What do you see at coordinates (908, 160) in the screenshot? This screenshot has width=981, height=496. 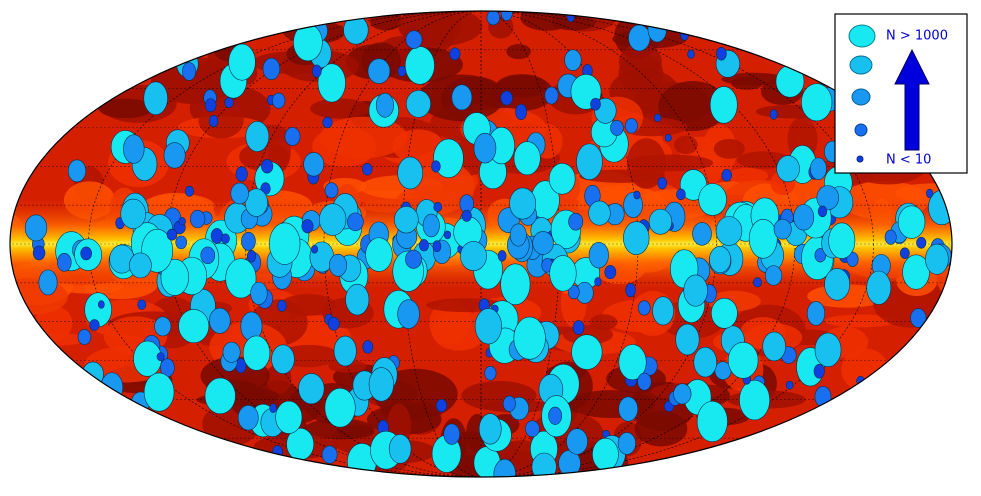 I see `legend-bottom-label: N < 10` at bounding box center [908, 160].